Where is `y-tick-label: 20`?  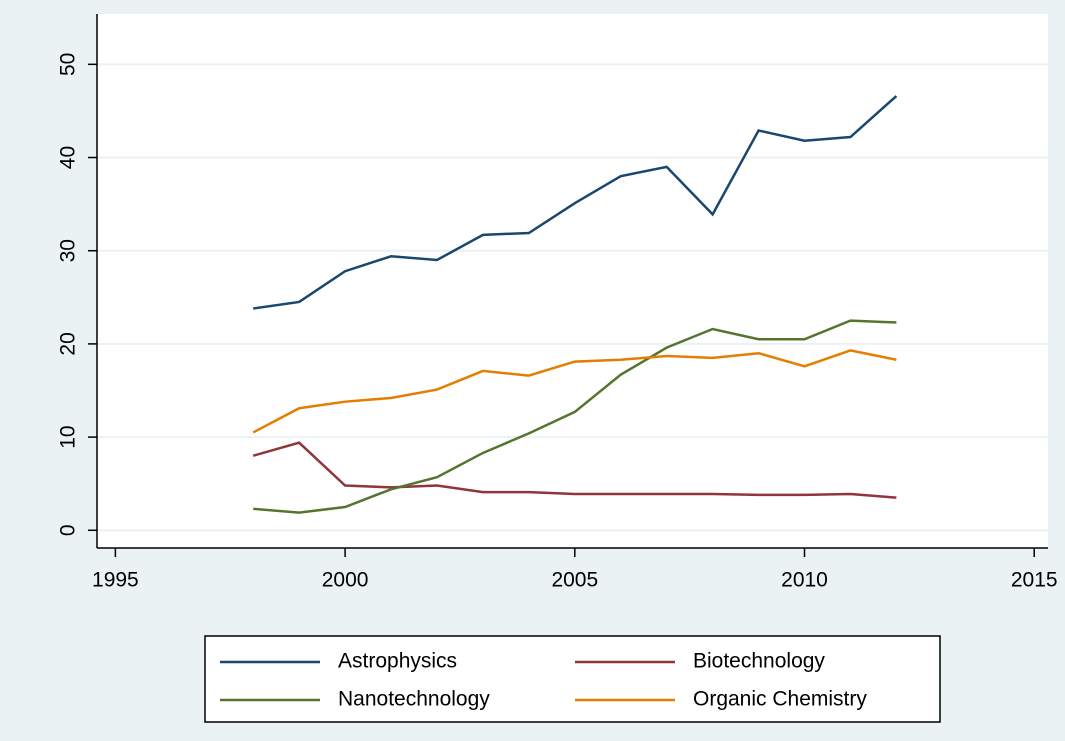 y-tick-label: 20 is located at coordinates (68, 343).